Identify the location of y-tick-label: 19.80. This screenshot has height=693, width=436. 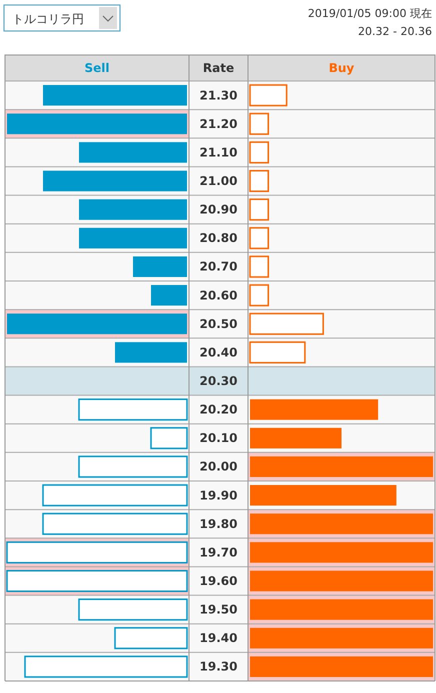
(219, 523).